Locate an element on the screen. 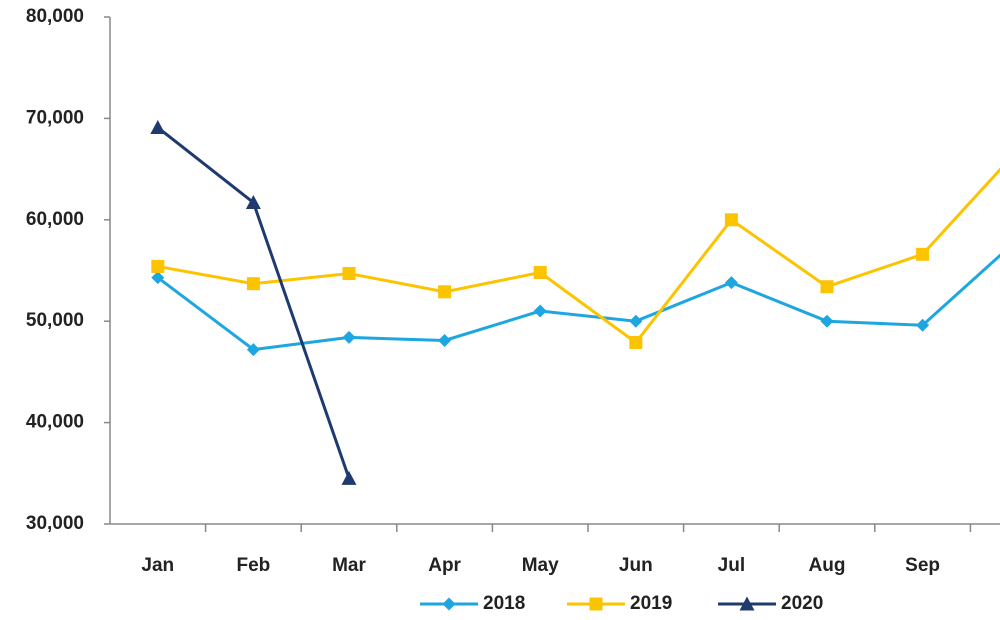 This screenshot has width=1000, height=620. y-tick-label: 70,000 is located at coordinates (55, 117).